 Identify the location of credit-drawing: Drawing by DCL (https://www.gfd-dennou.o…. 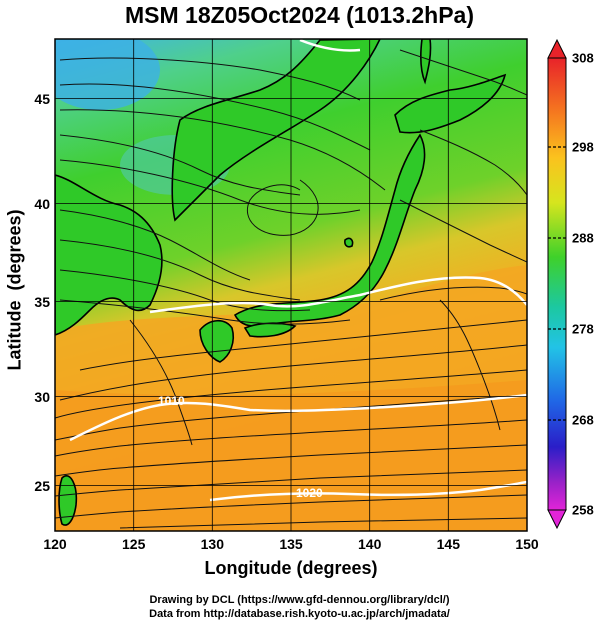
(299, 600).